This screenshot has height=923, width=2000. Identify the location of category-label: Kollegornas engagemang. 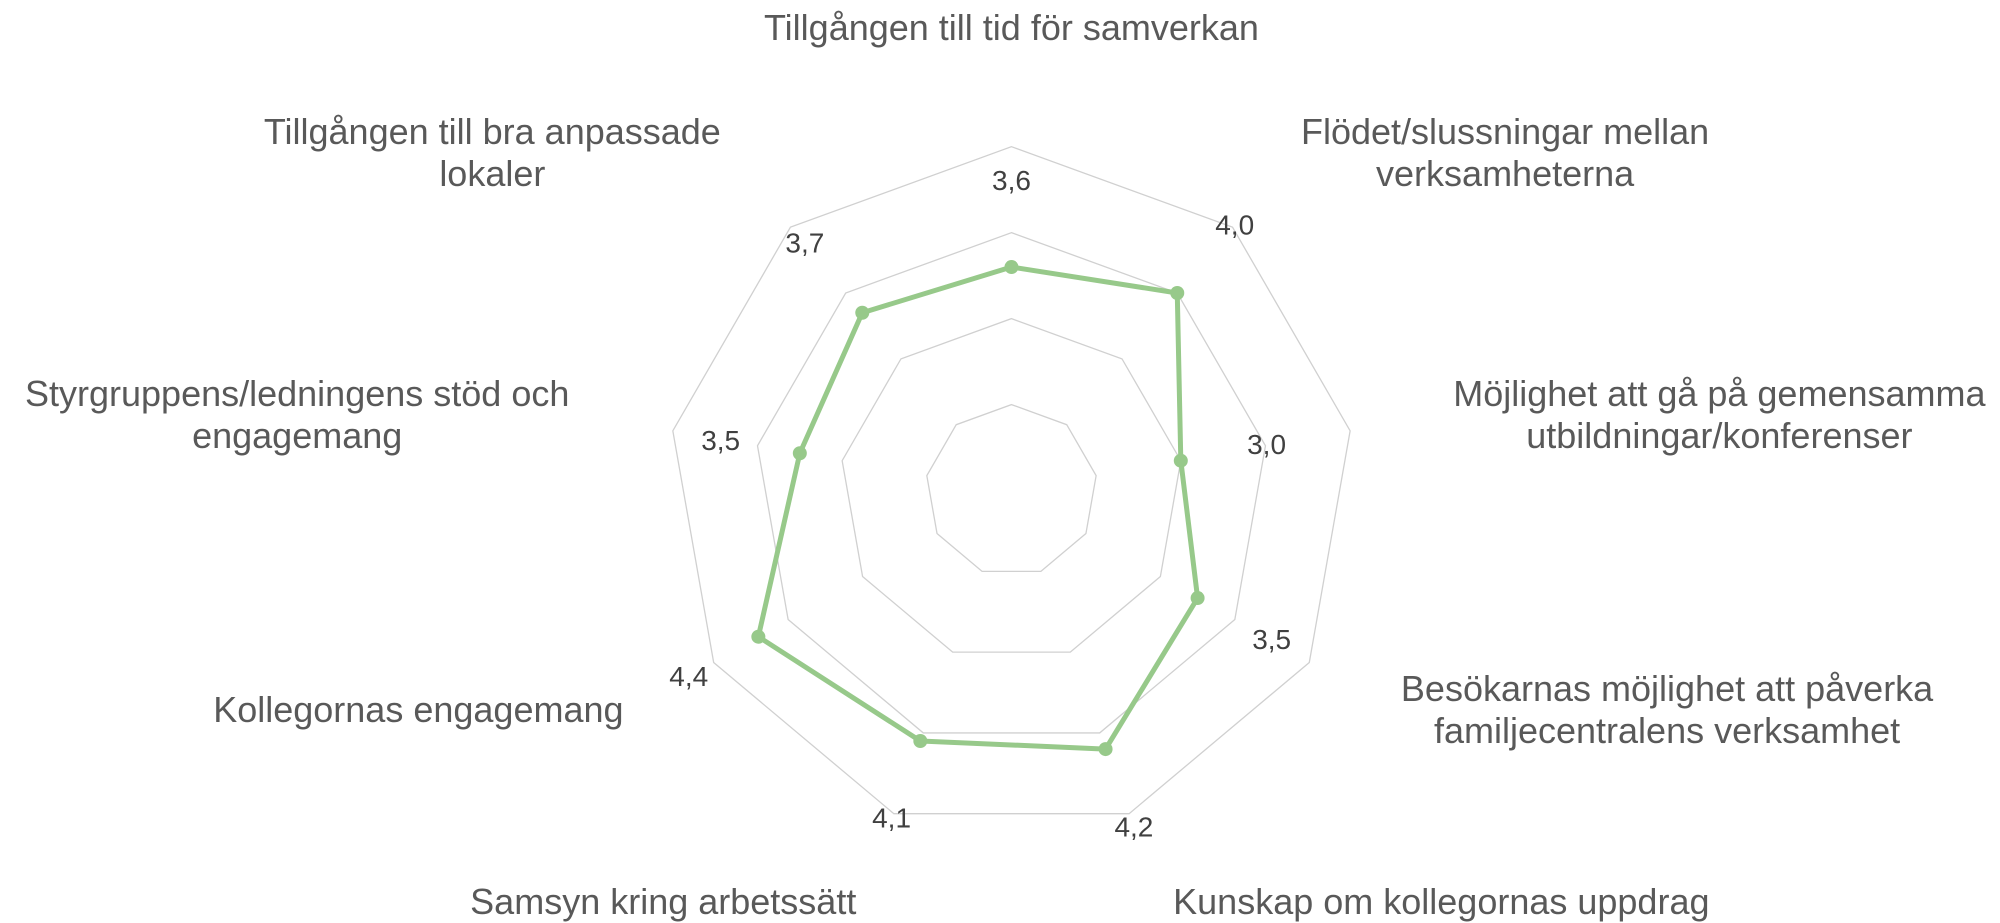
(418, 710).